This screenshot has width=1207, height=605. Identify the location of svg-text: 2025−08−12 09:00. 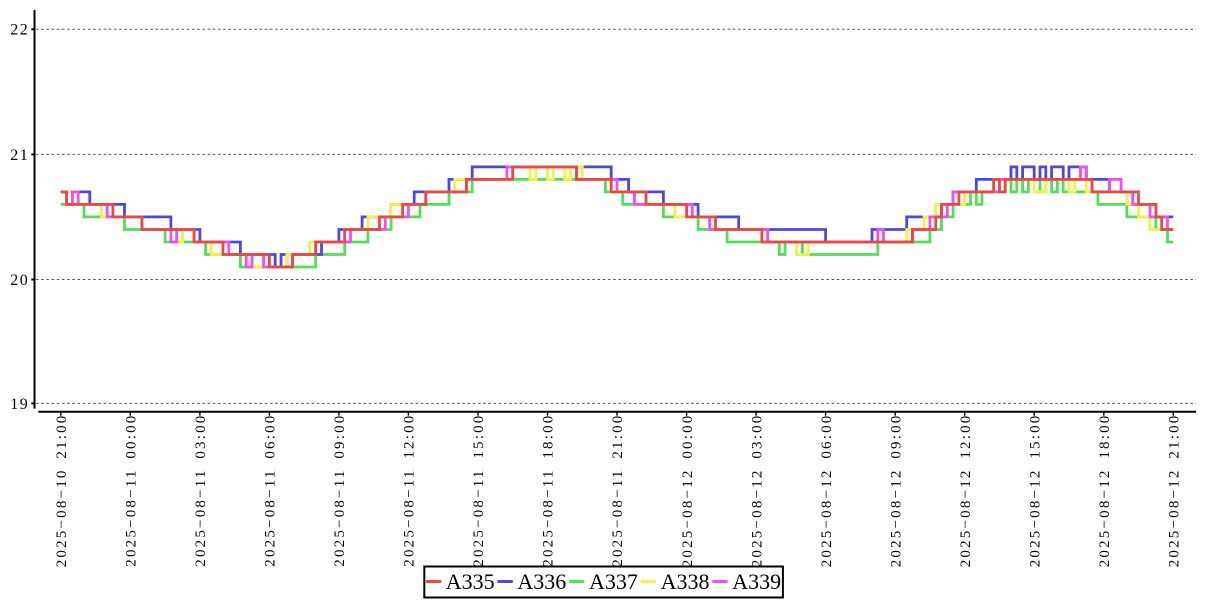
(896, 491).